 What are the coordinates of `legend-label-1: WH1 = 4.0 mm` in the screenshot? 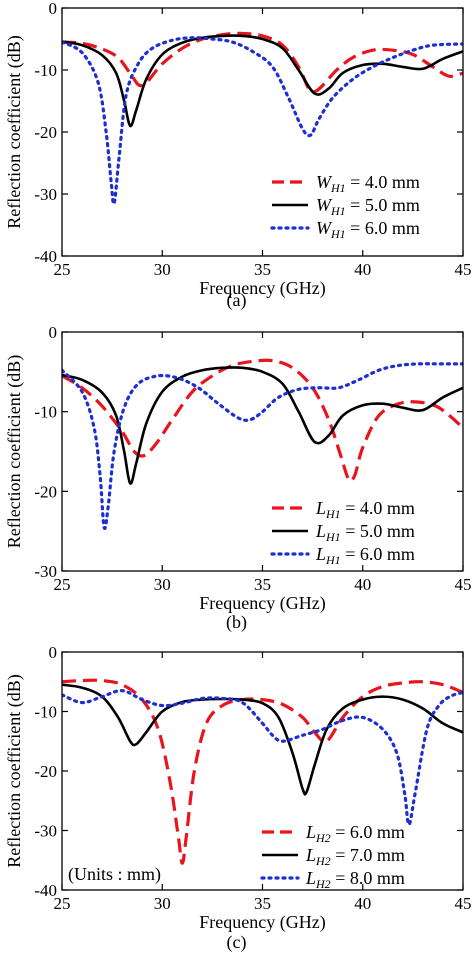 It's located at (368, 183).